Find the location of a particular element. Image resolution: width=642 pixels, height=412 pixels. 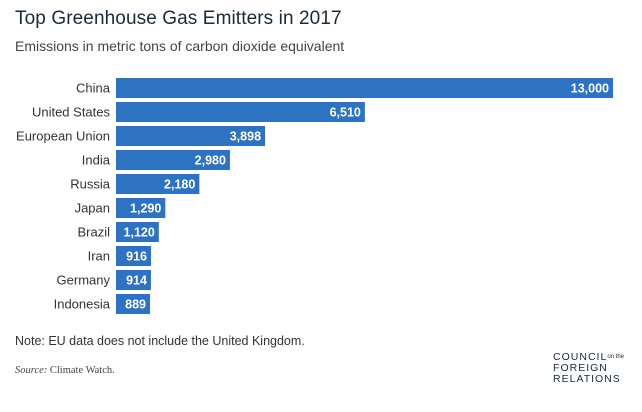

value-label-brazil: 1,120 is located at coordinates (139, 233).